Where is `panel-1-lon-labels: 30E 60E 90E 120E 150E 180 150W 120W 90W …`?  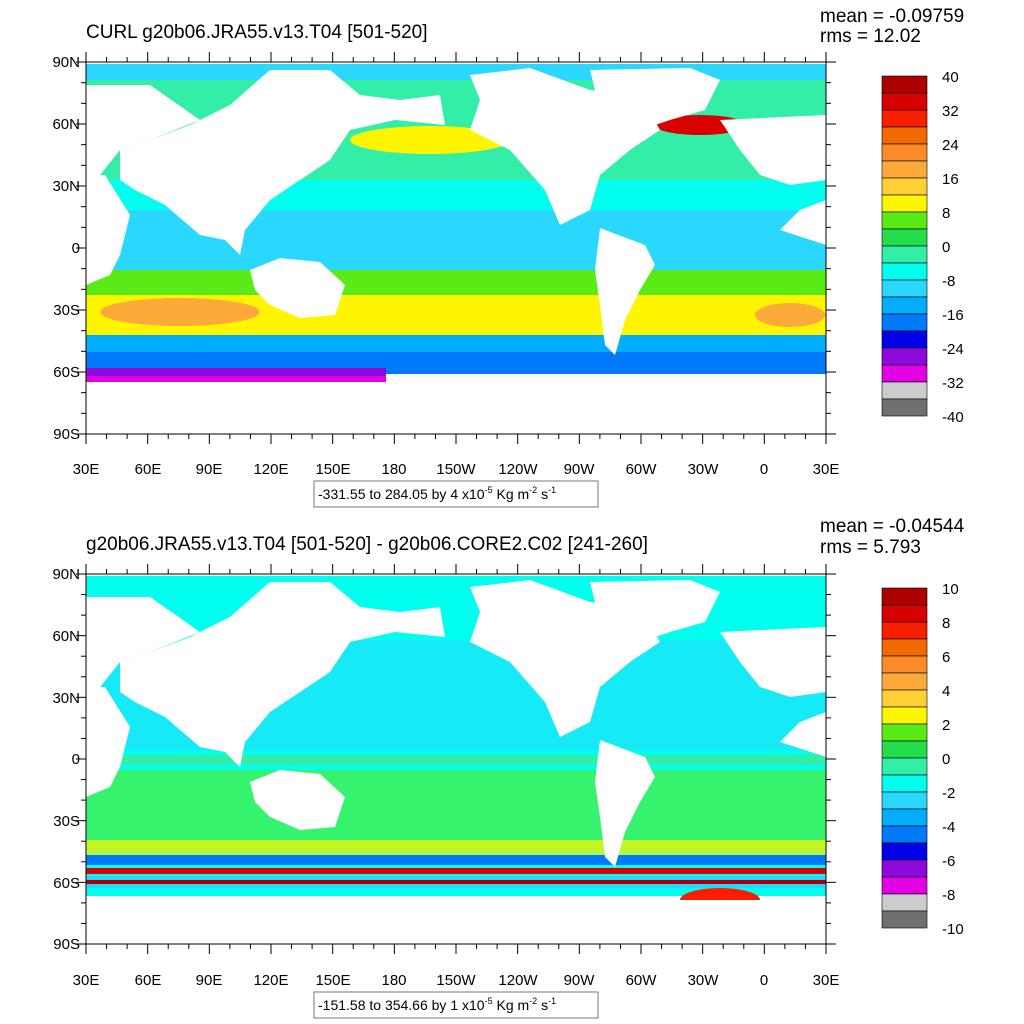
panel-1-lon-labels: 30E 60E 90E 120E 150E 180 150W 120W 90W … is located at coordinates (456, 469).